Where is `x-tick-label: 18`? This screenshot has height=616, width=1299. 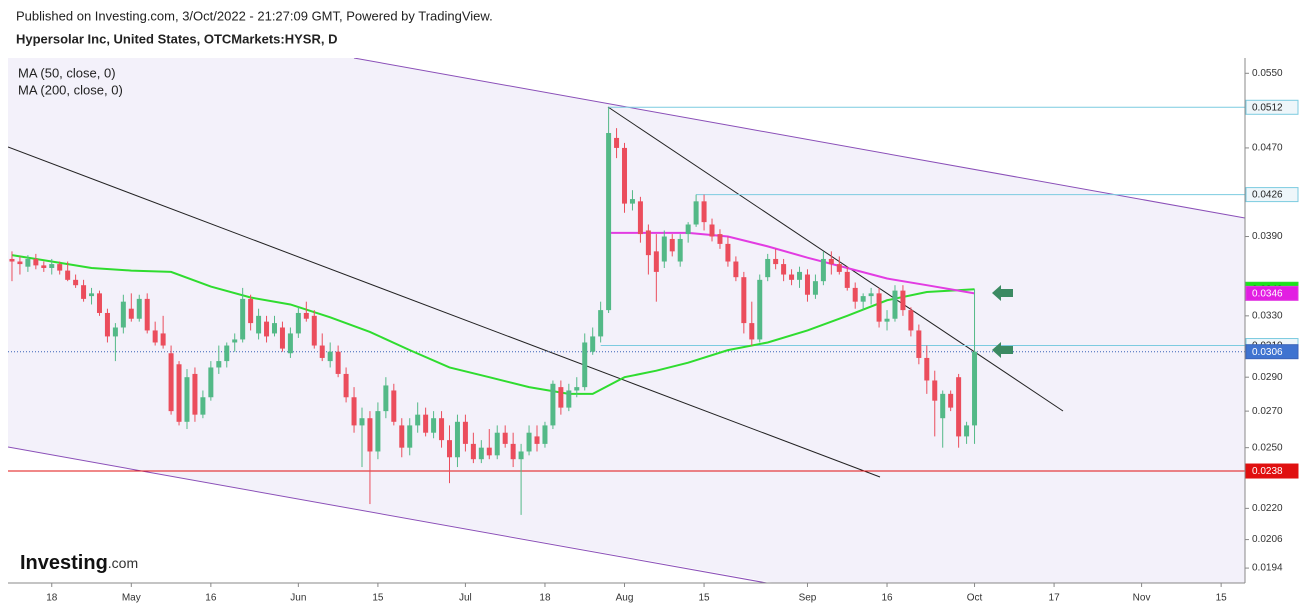 x-tick-label: 18 is located at coordinates (52, 598).